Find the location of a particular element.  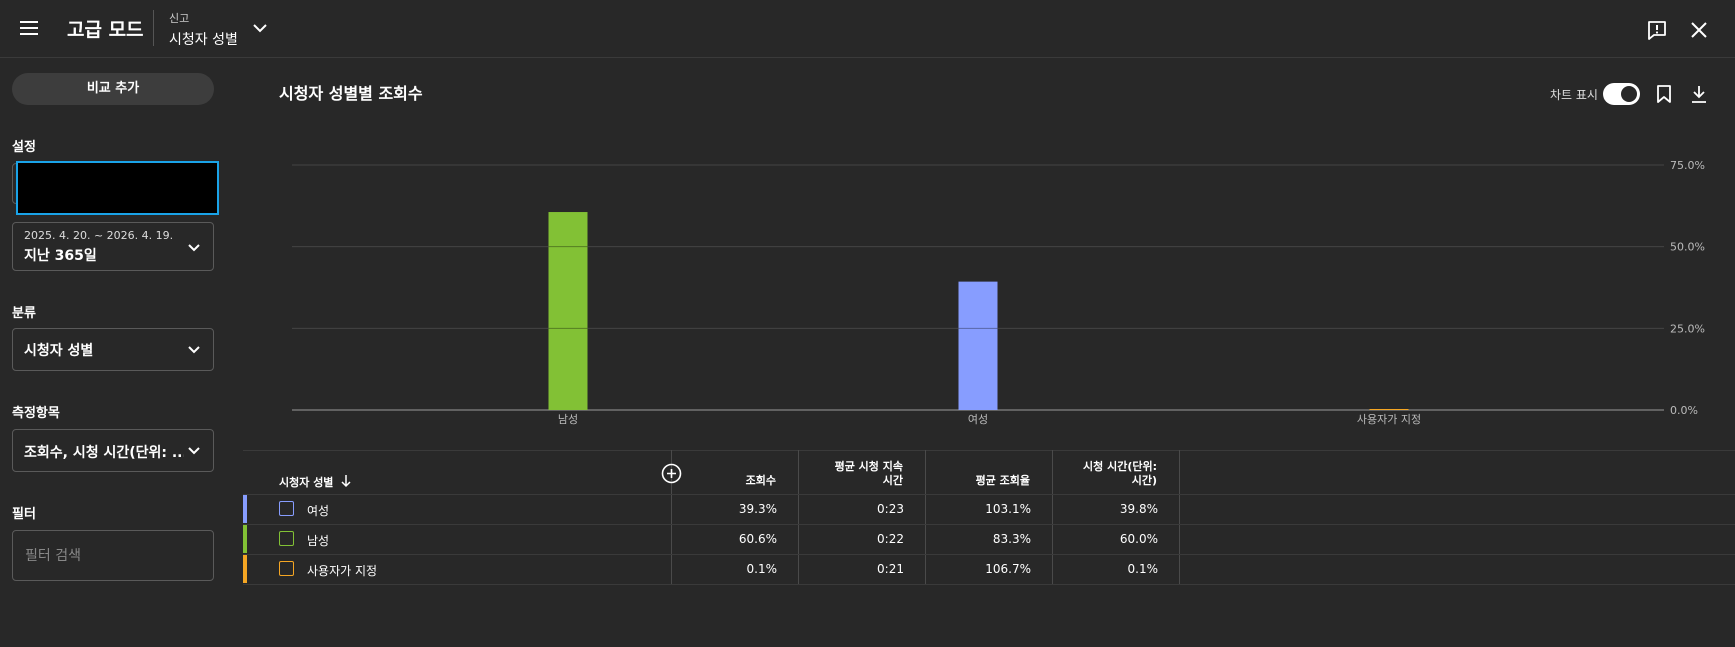

toggle-knob is located at coordinates (1629, 94).